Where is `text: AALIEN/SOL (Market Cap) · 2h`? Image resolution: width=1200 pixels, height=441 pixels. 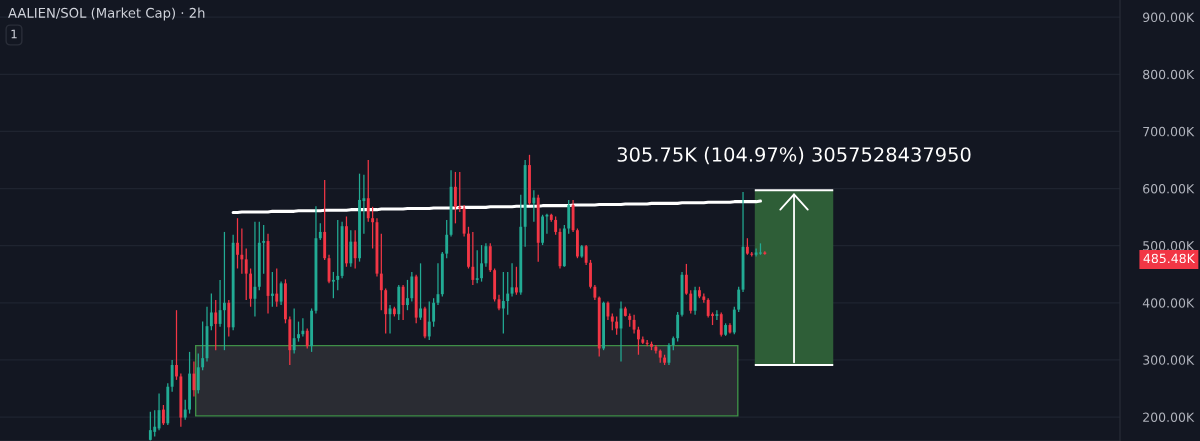 text: AALIEN/SOL (Market Cap) · 2h is located at coordinates (106, 14).